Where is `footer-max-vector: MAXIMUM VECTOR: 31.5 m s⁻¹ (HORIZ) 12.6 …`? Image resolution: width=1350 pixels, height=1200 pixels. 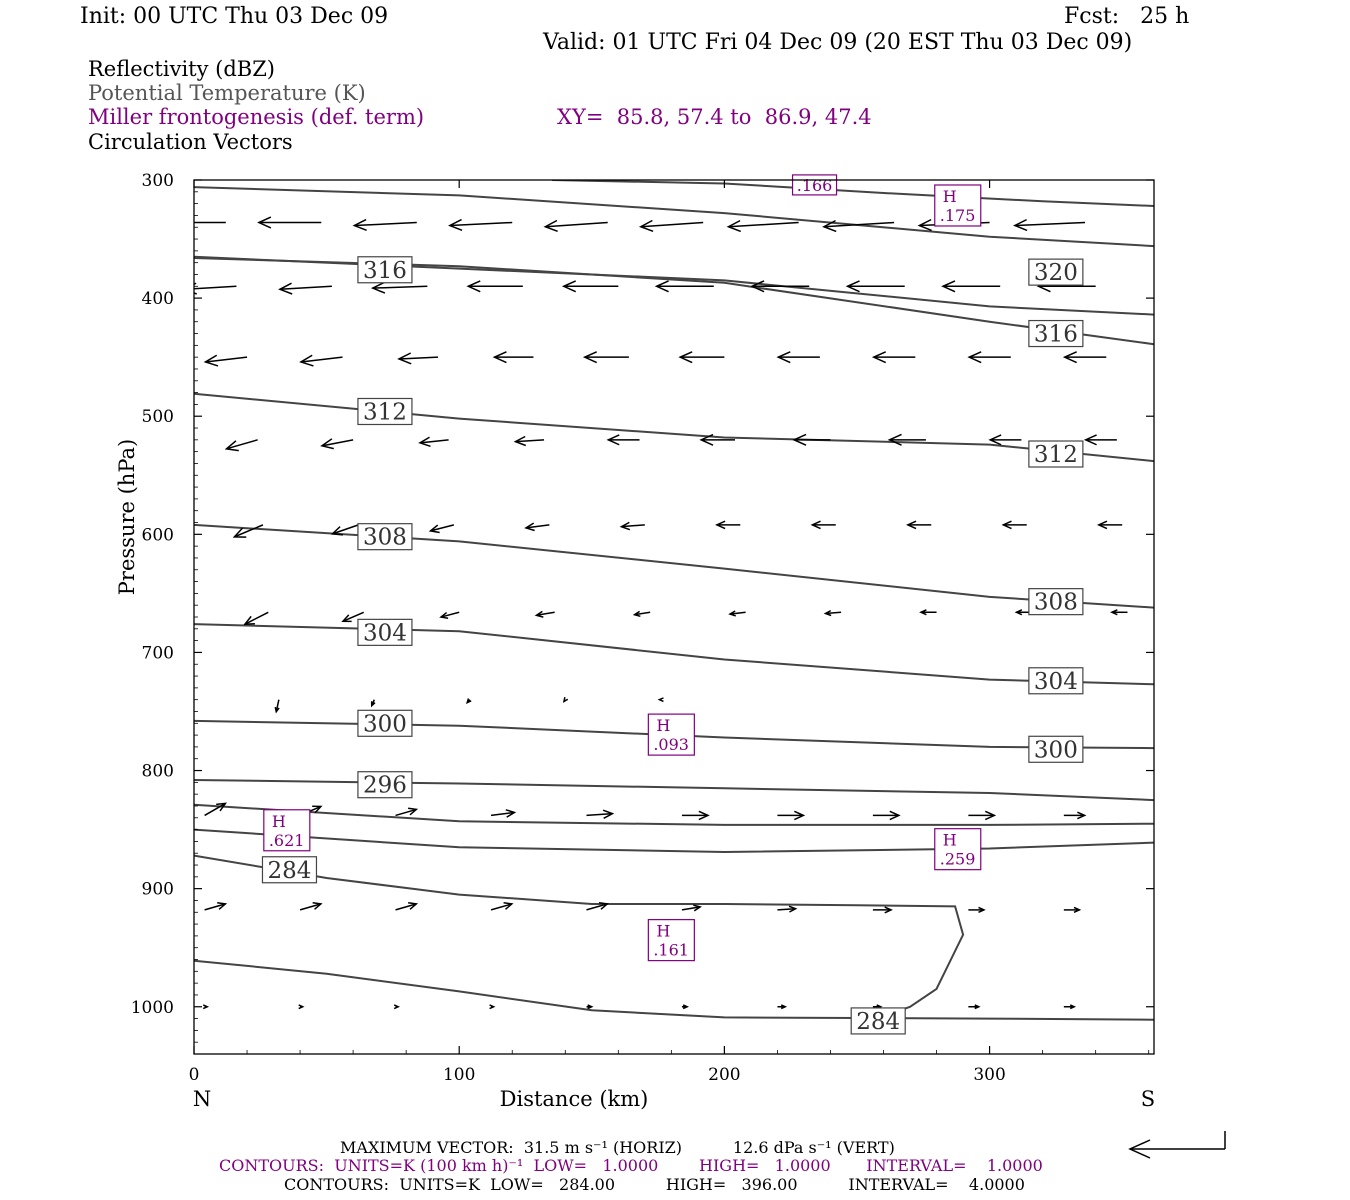 footer-max-vector: MAXIMUM VECTOR: 31.5 m s⁻¹ (HORIZ) 12.6 … is located at coordinates (617, 1147).